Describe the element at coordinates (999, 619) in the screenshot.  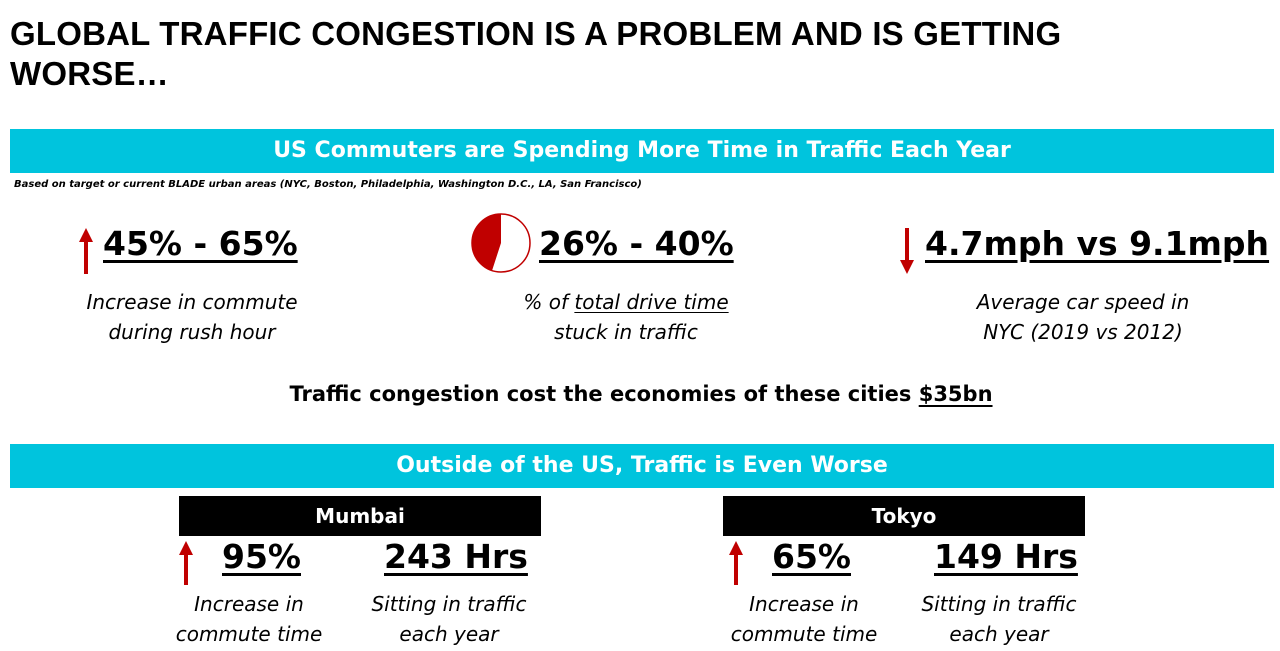
I see `tokyo-hours-description: Sitting in traffic each year` at that location.